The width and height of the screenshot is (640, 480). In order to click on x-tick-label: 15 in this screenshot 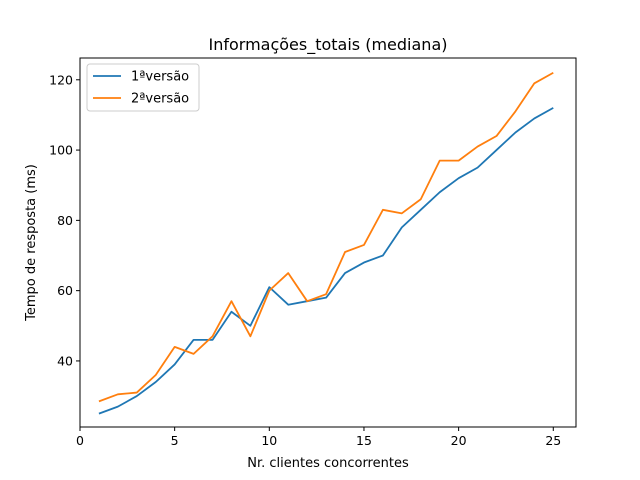, I will do `click(364, 440)`.